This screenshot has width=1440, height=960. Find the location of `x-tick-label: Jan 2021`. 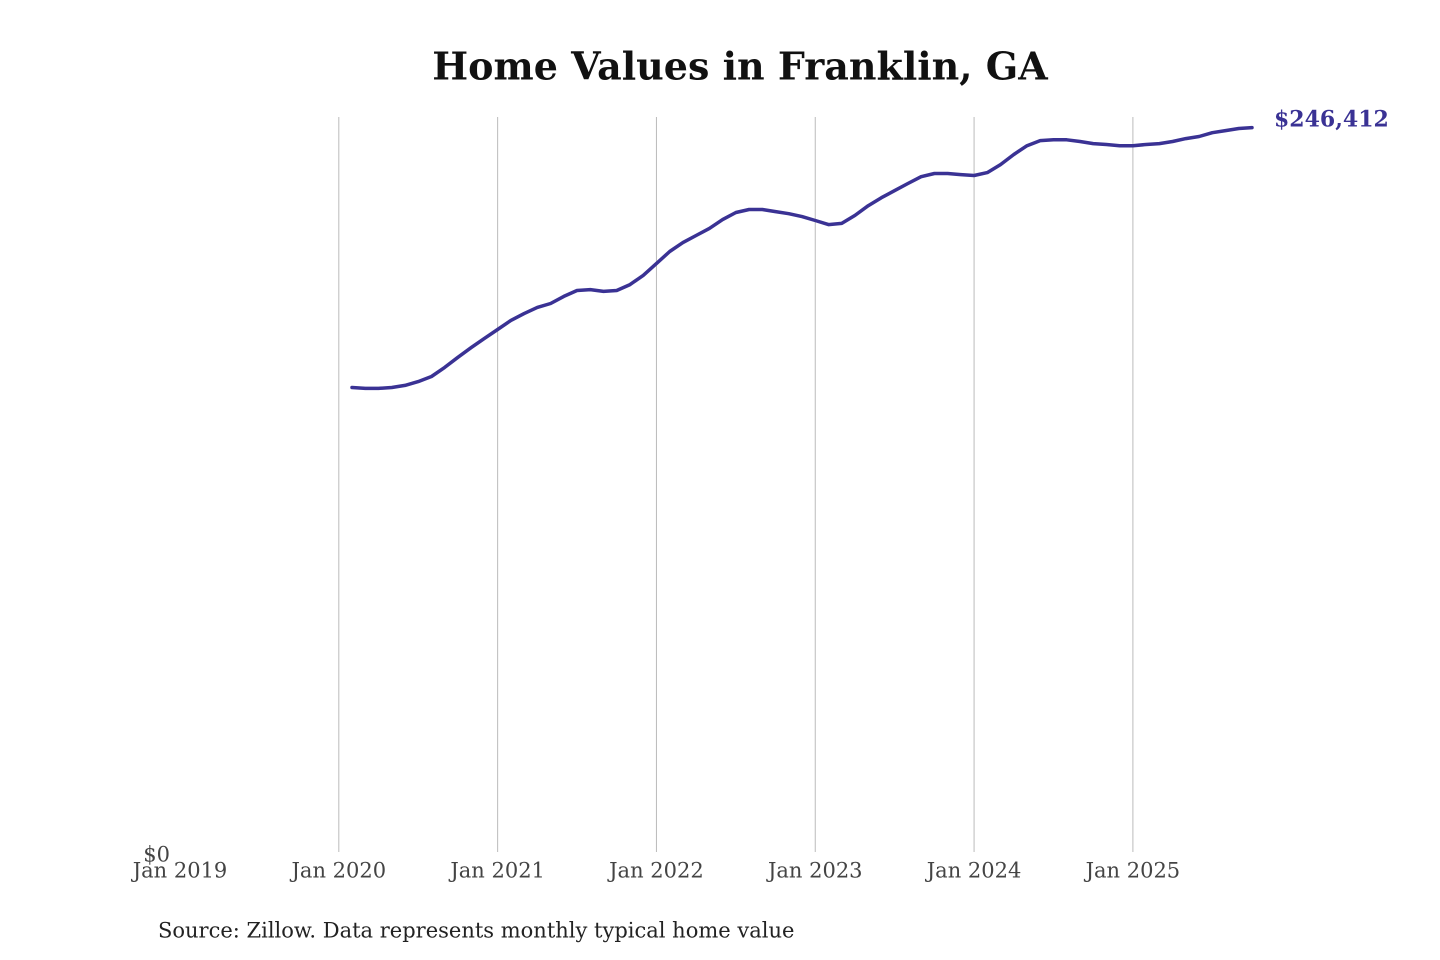

x-tick-label: Jan 2021 is located at coordinates (496, 871).